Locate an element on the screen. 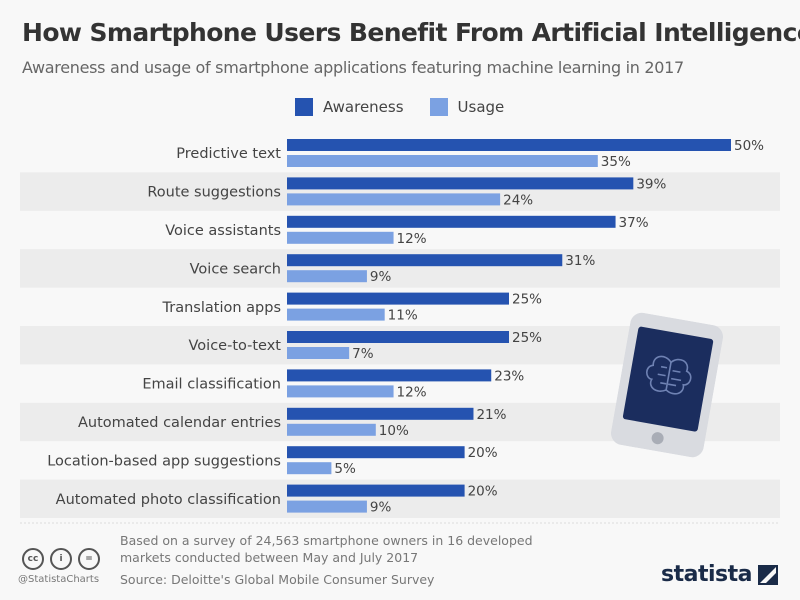 The image size is (800, 600). legend: Awareness Usage is located at coordinates (399, 107).